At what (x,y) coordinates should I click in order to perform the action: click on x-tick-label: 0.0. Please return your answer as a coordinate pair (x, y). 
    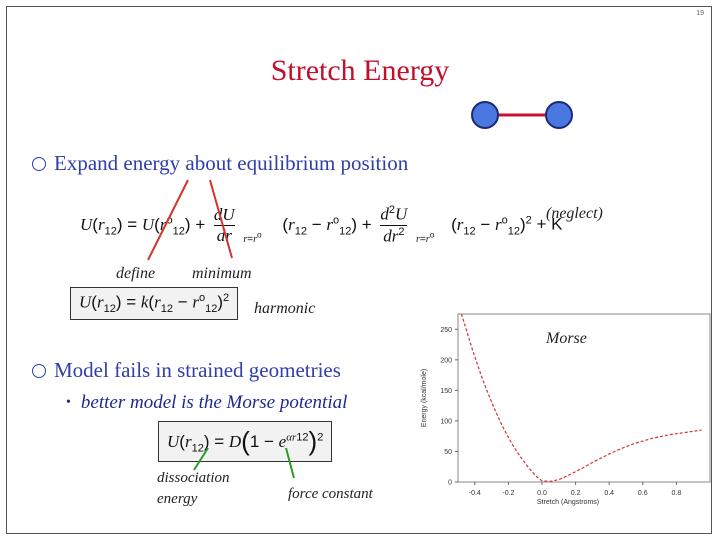
    Looking at the image, I should click on (542, 493).